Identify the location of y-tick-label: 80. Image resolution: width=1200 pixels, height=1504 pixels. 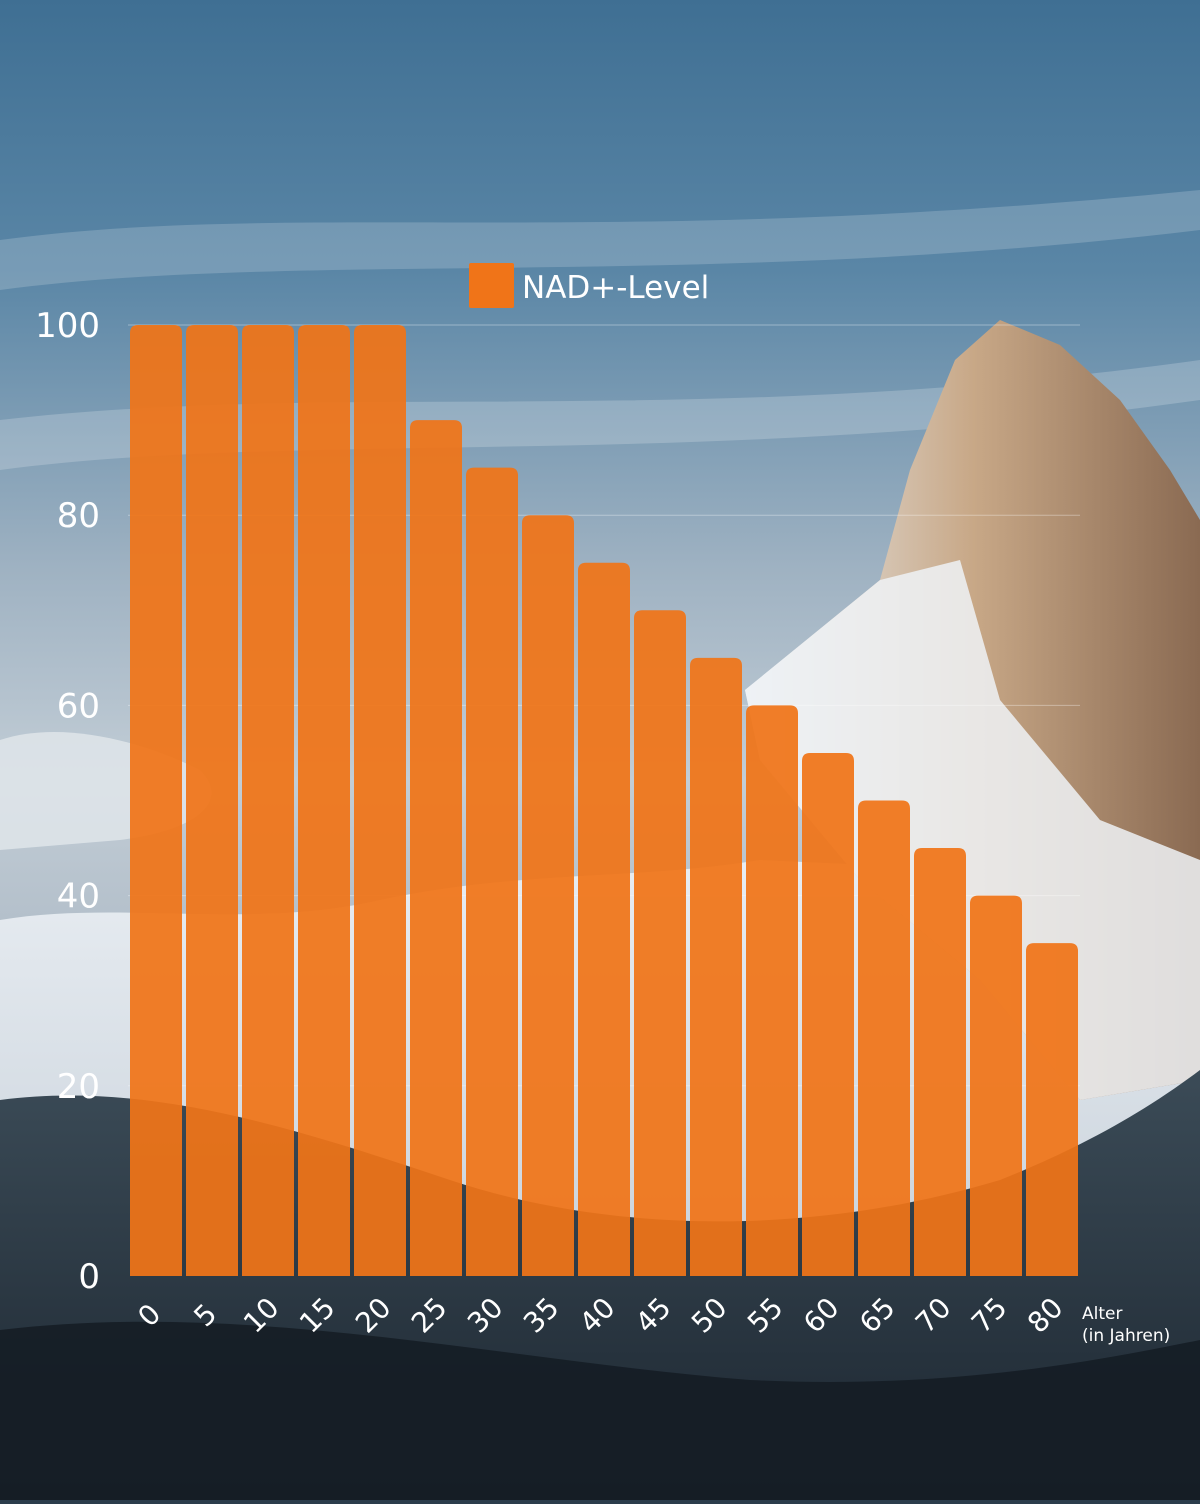
(78, 516).